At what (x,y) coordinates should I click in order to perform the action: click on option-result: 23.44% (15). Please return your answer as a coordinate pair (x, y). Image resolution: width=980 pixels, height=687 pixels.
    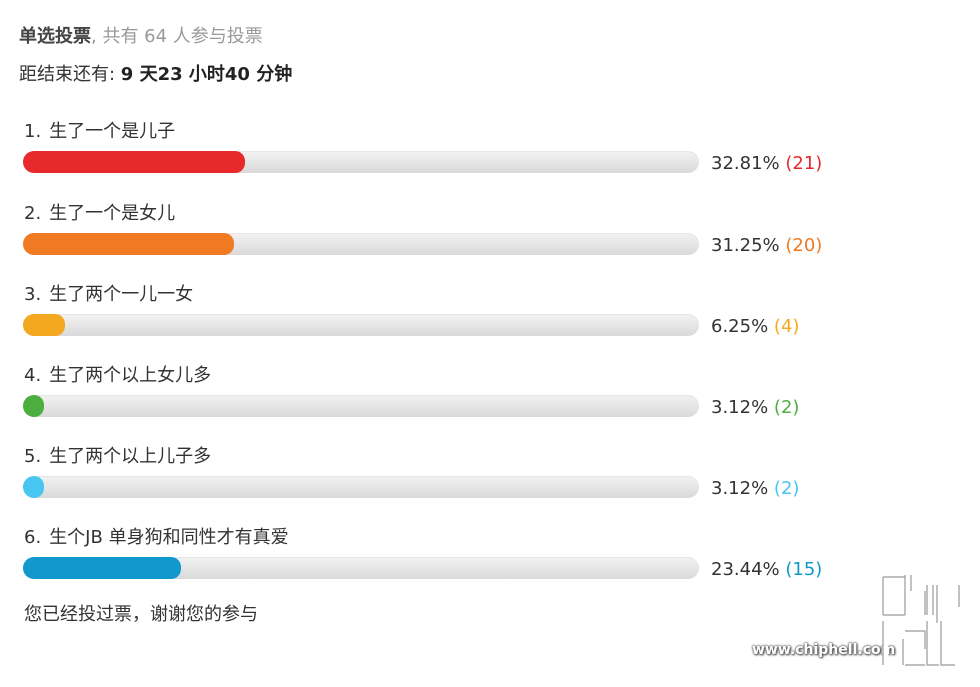
    Looking at the image, I should click on (766, 569).